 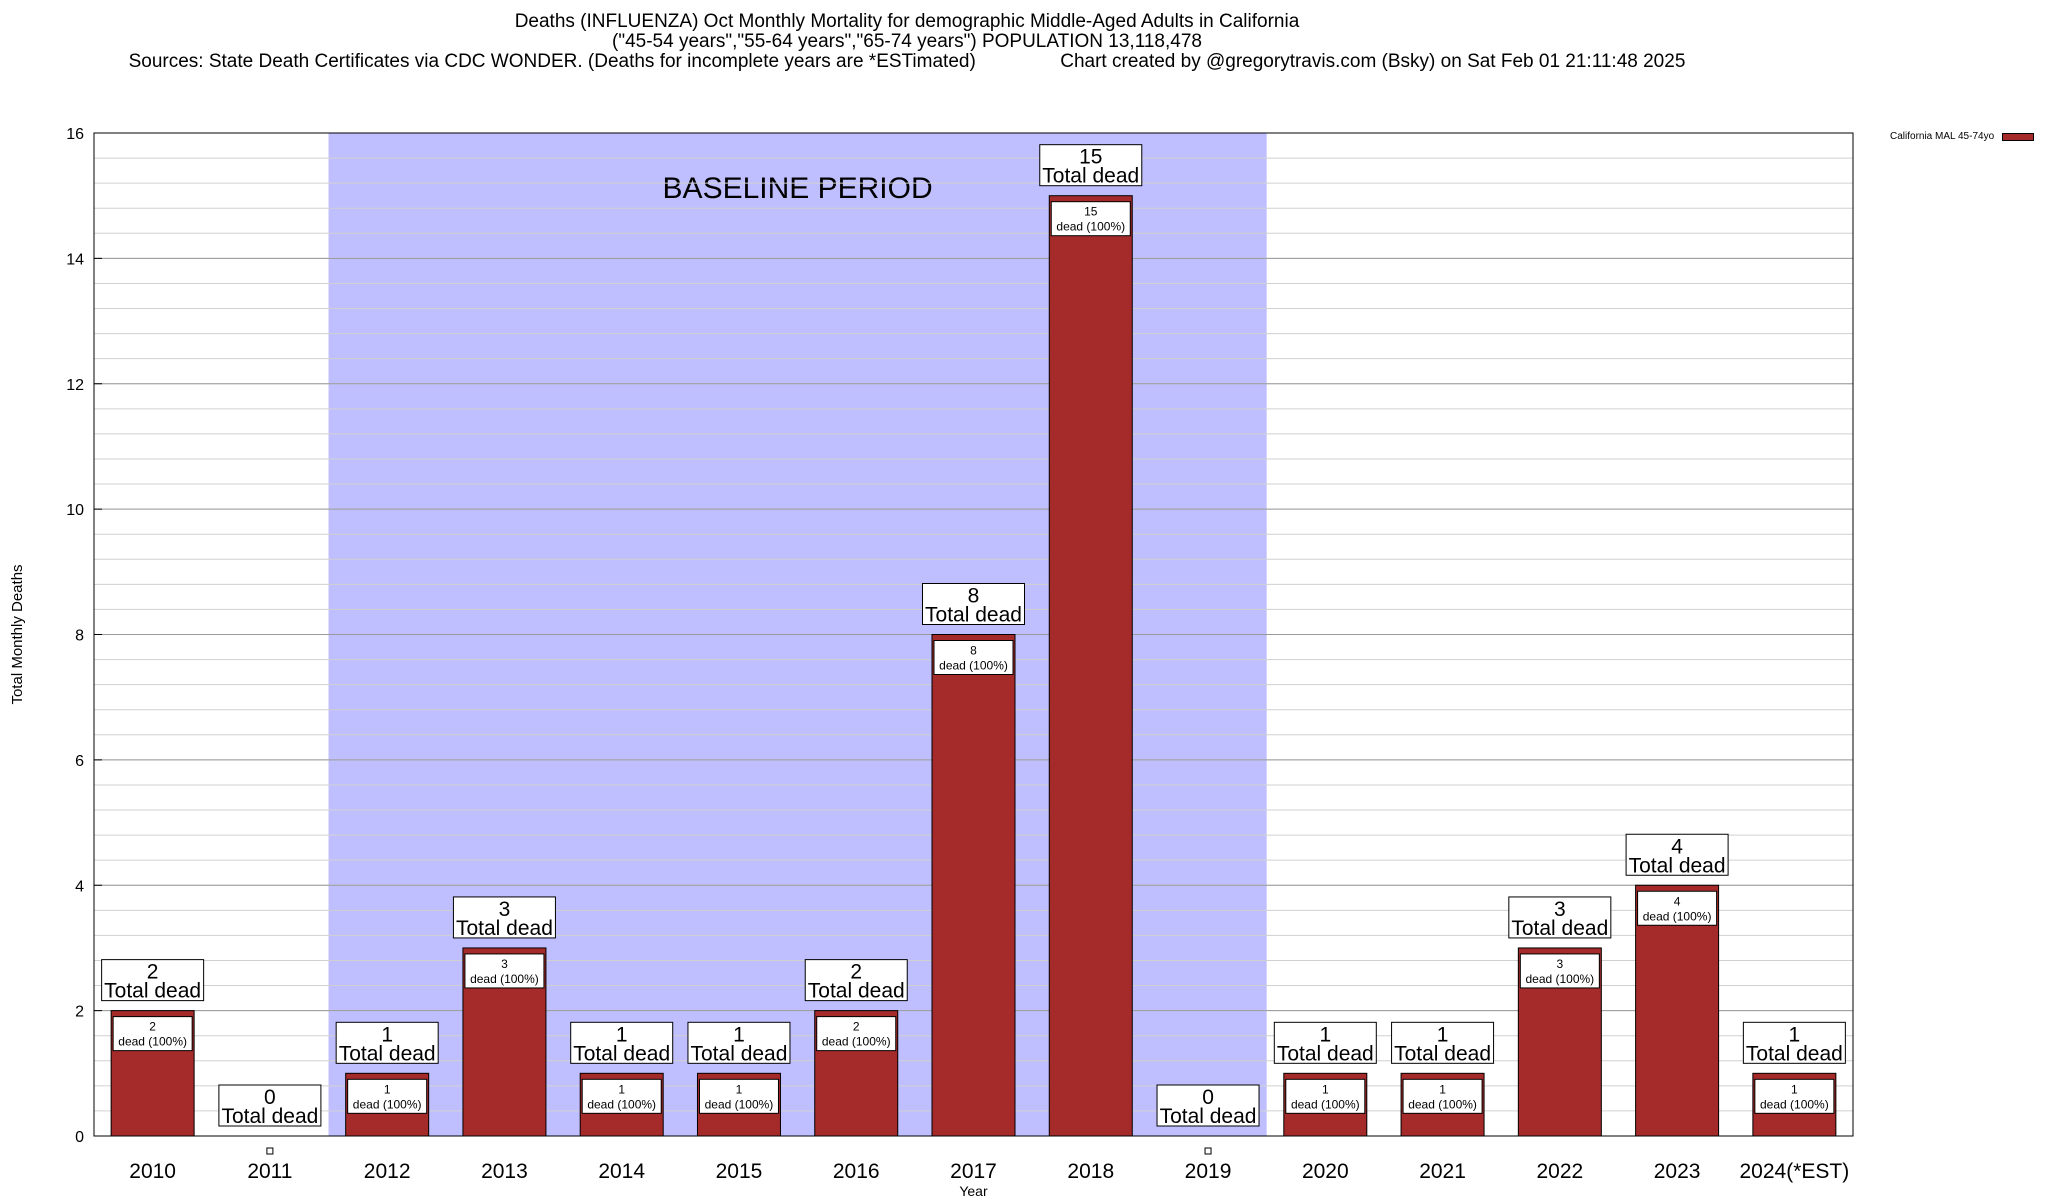 I want to click on x-tick-label: 2020, so click(x=1325, y=1171).